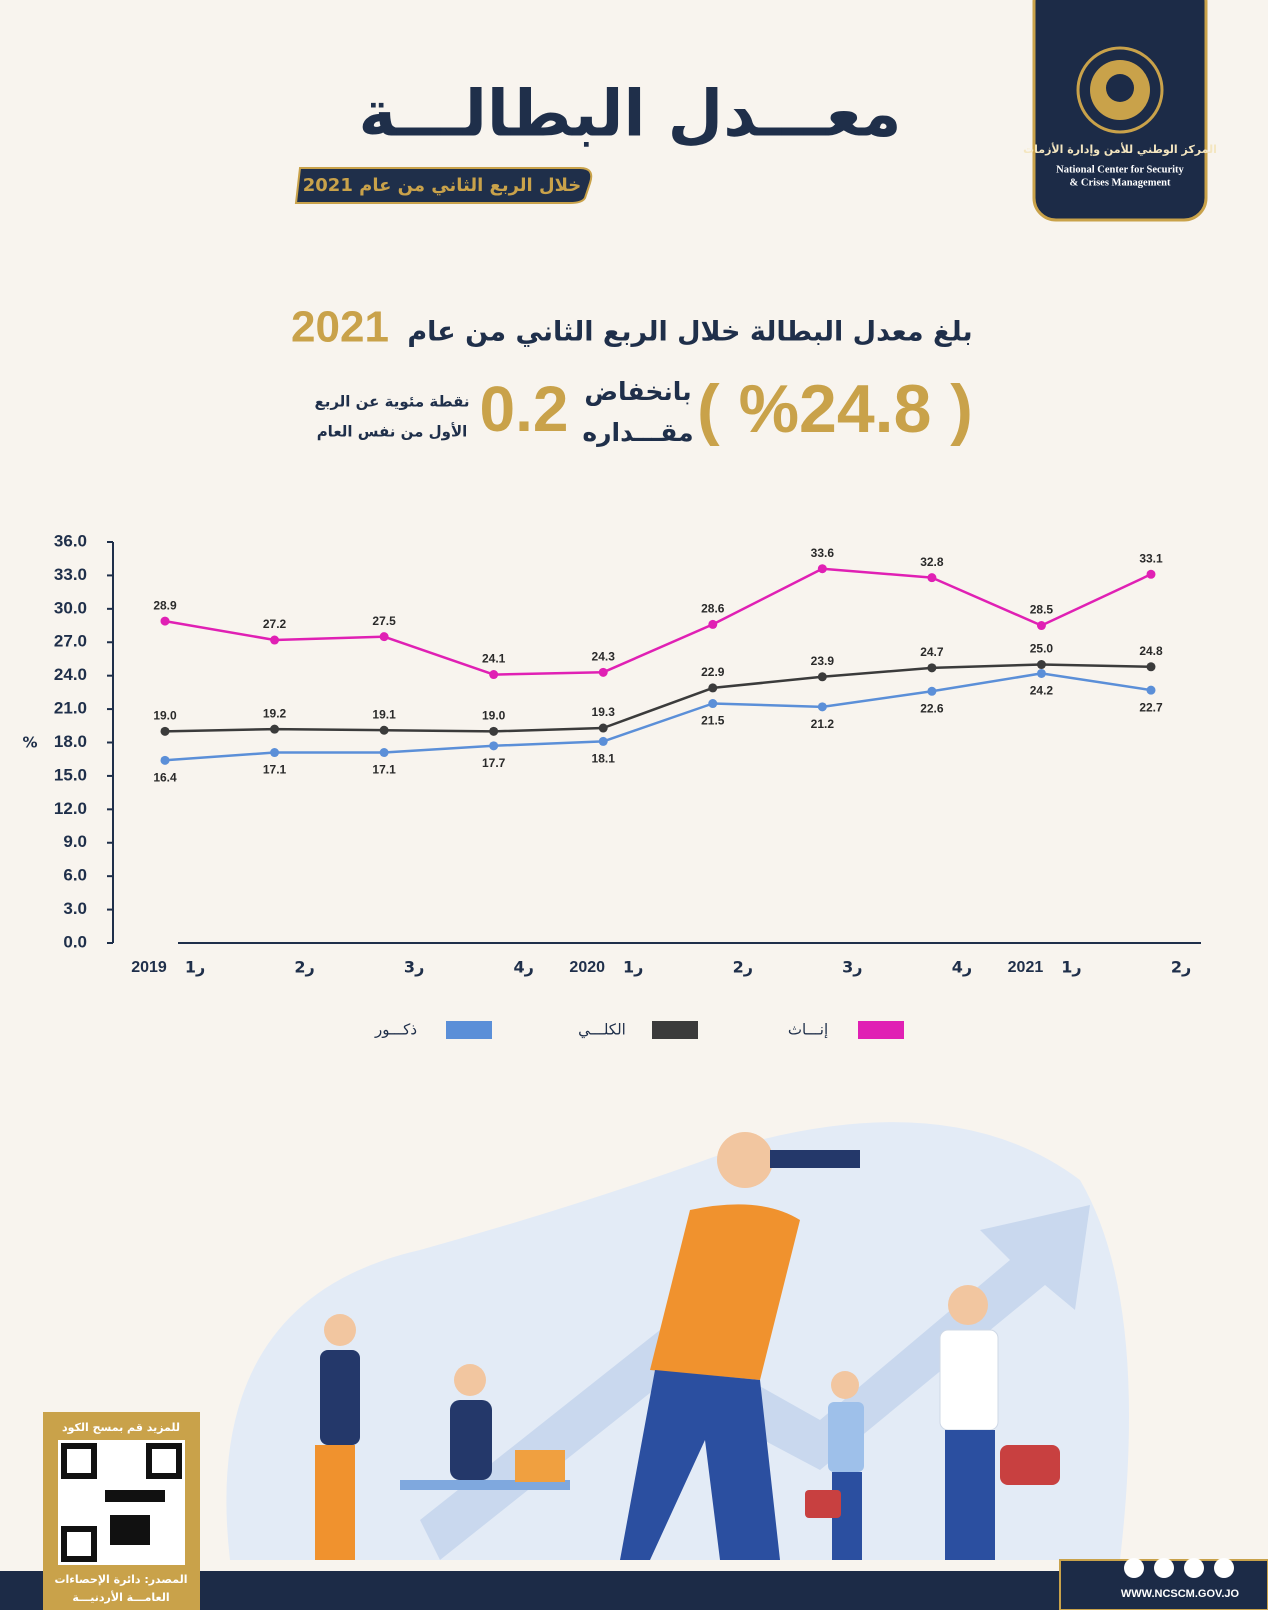  Describe the element at coordinates (120, 1579) in the screenshot. I see `source: المصدر: دائرة الإحصاءات` at that location.